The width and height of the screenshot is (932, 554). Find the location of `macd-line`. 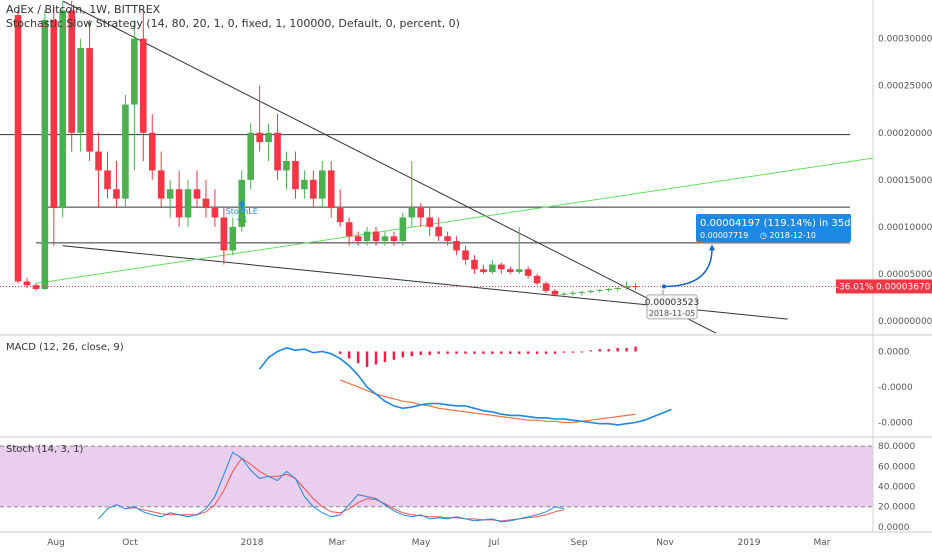

macd-line is located at coordinates (465, 386).